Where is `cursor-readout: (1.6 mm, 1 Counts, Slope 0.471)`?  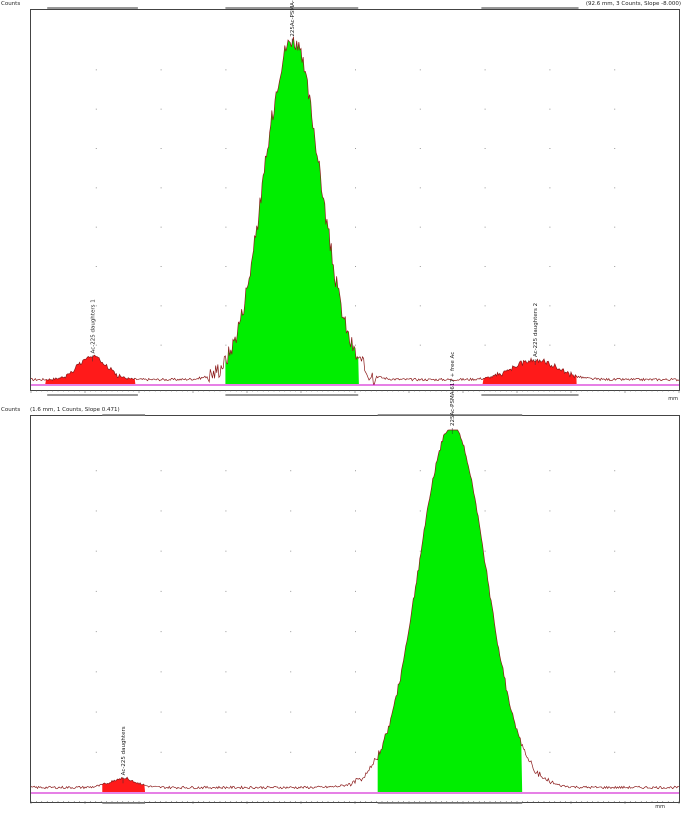 cursor-readout: (1.6 mm, 1 Counts, Slope 0.471) is located at coordinates (75, 410).